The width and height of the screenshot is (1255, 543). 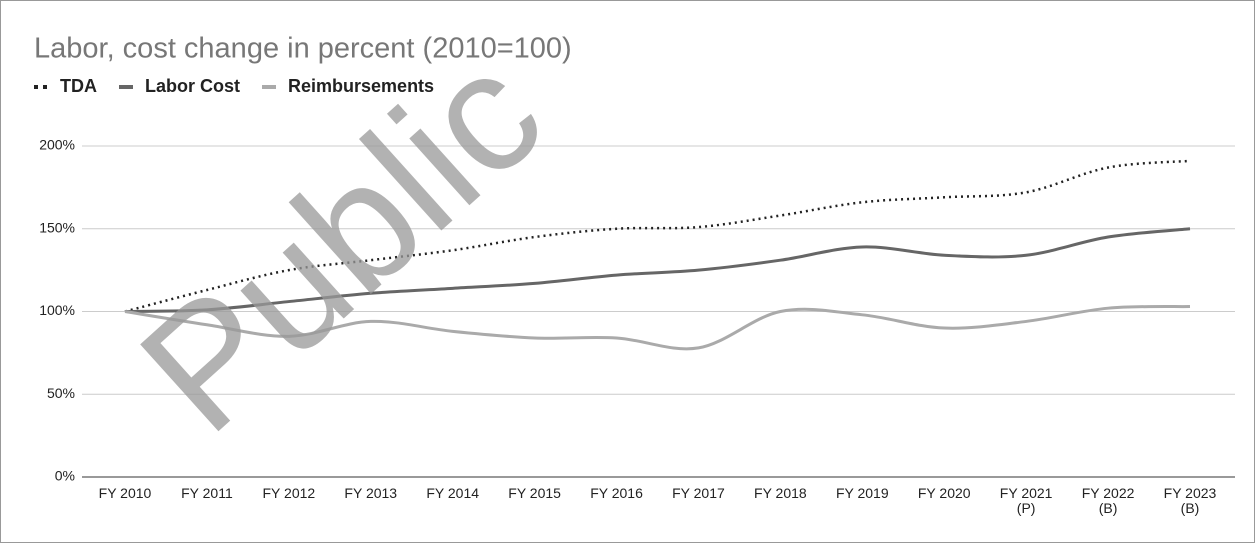 I want to click on x-tick-label: FY 2016, so click(x=616, y=493).